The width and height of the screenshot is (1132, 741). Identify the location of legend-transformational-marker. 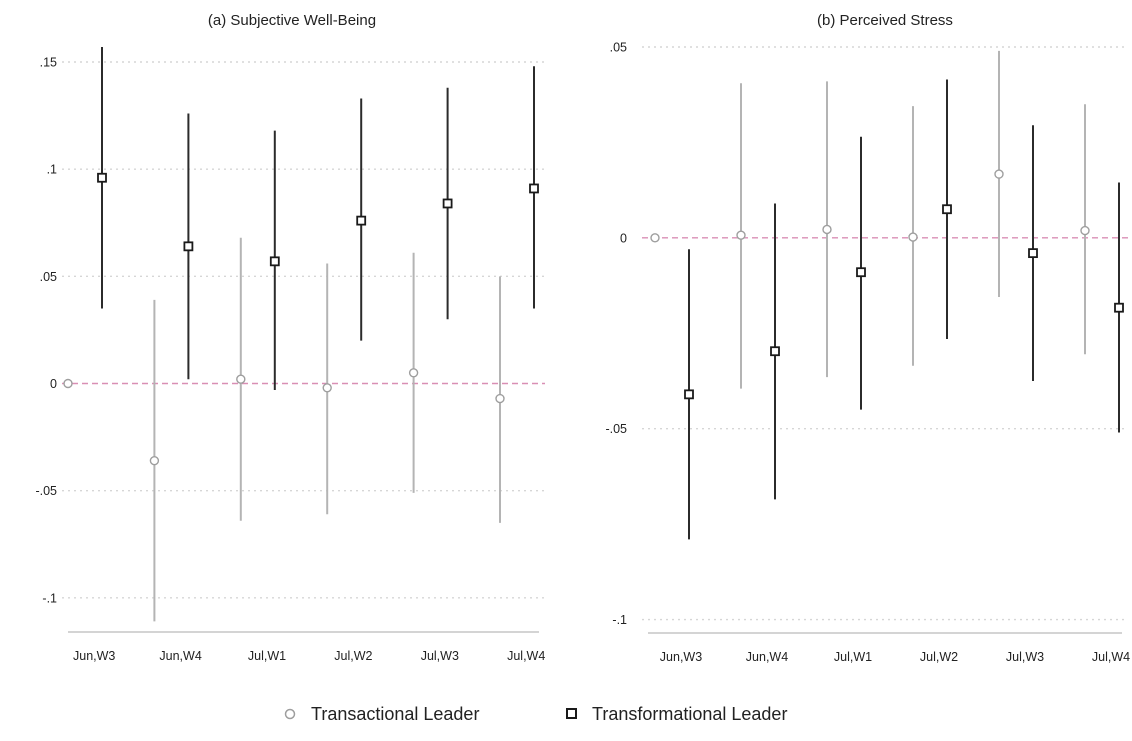
(571, 713).